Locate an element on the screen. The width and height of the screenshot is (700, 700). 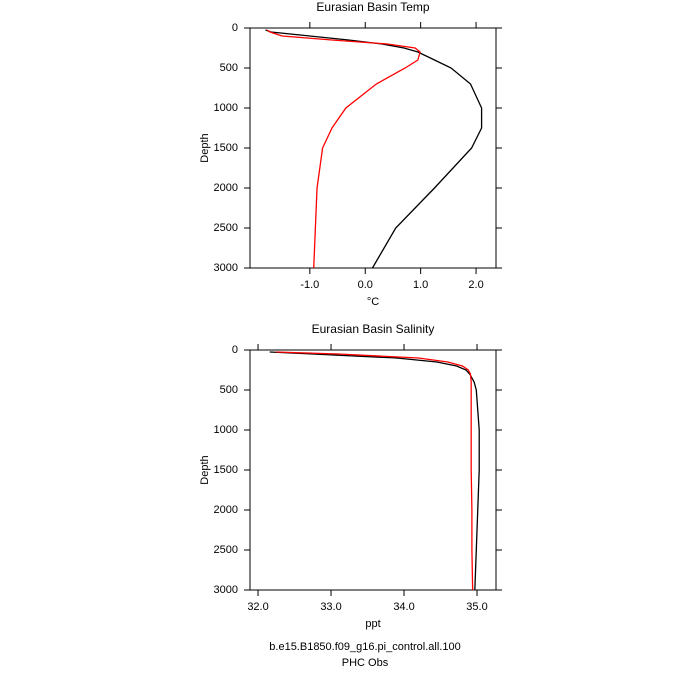
chart-title: Eurasian Basin Temp is located at coordinates (373, 7).